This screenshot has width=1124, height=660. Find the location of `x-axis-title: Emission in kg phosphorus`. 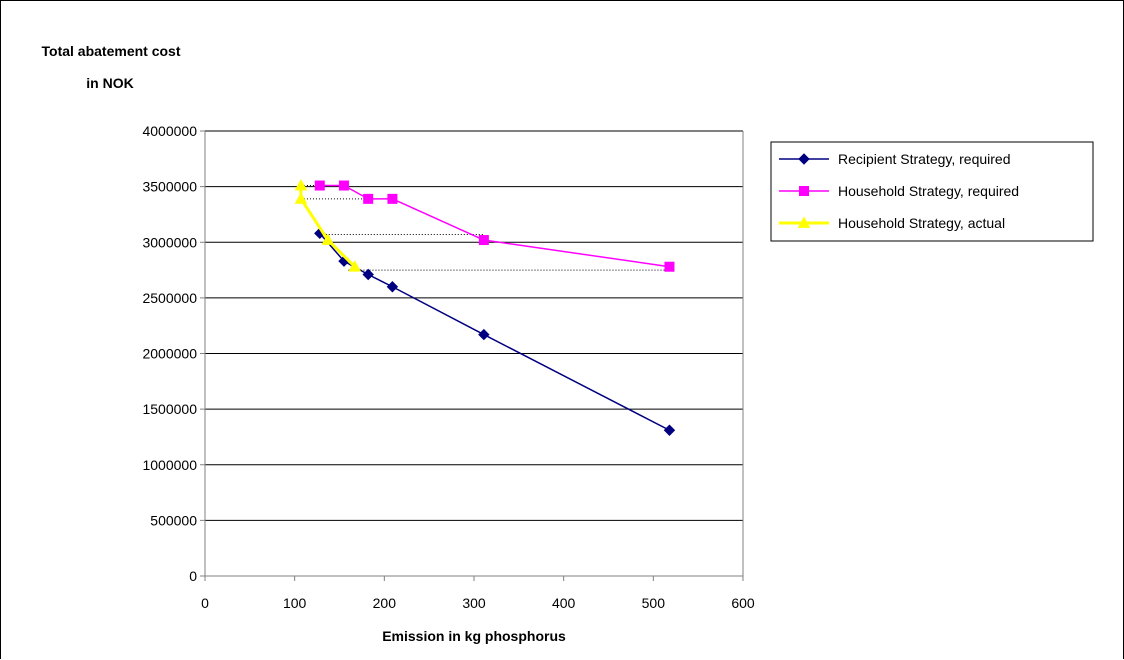

x-axis-title: Emission in kg phosphorus is located at coordinates (474, 636).